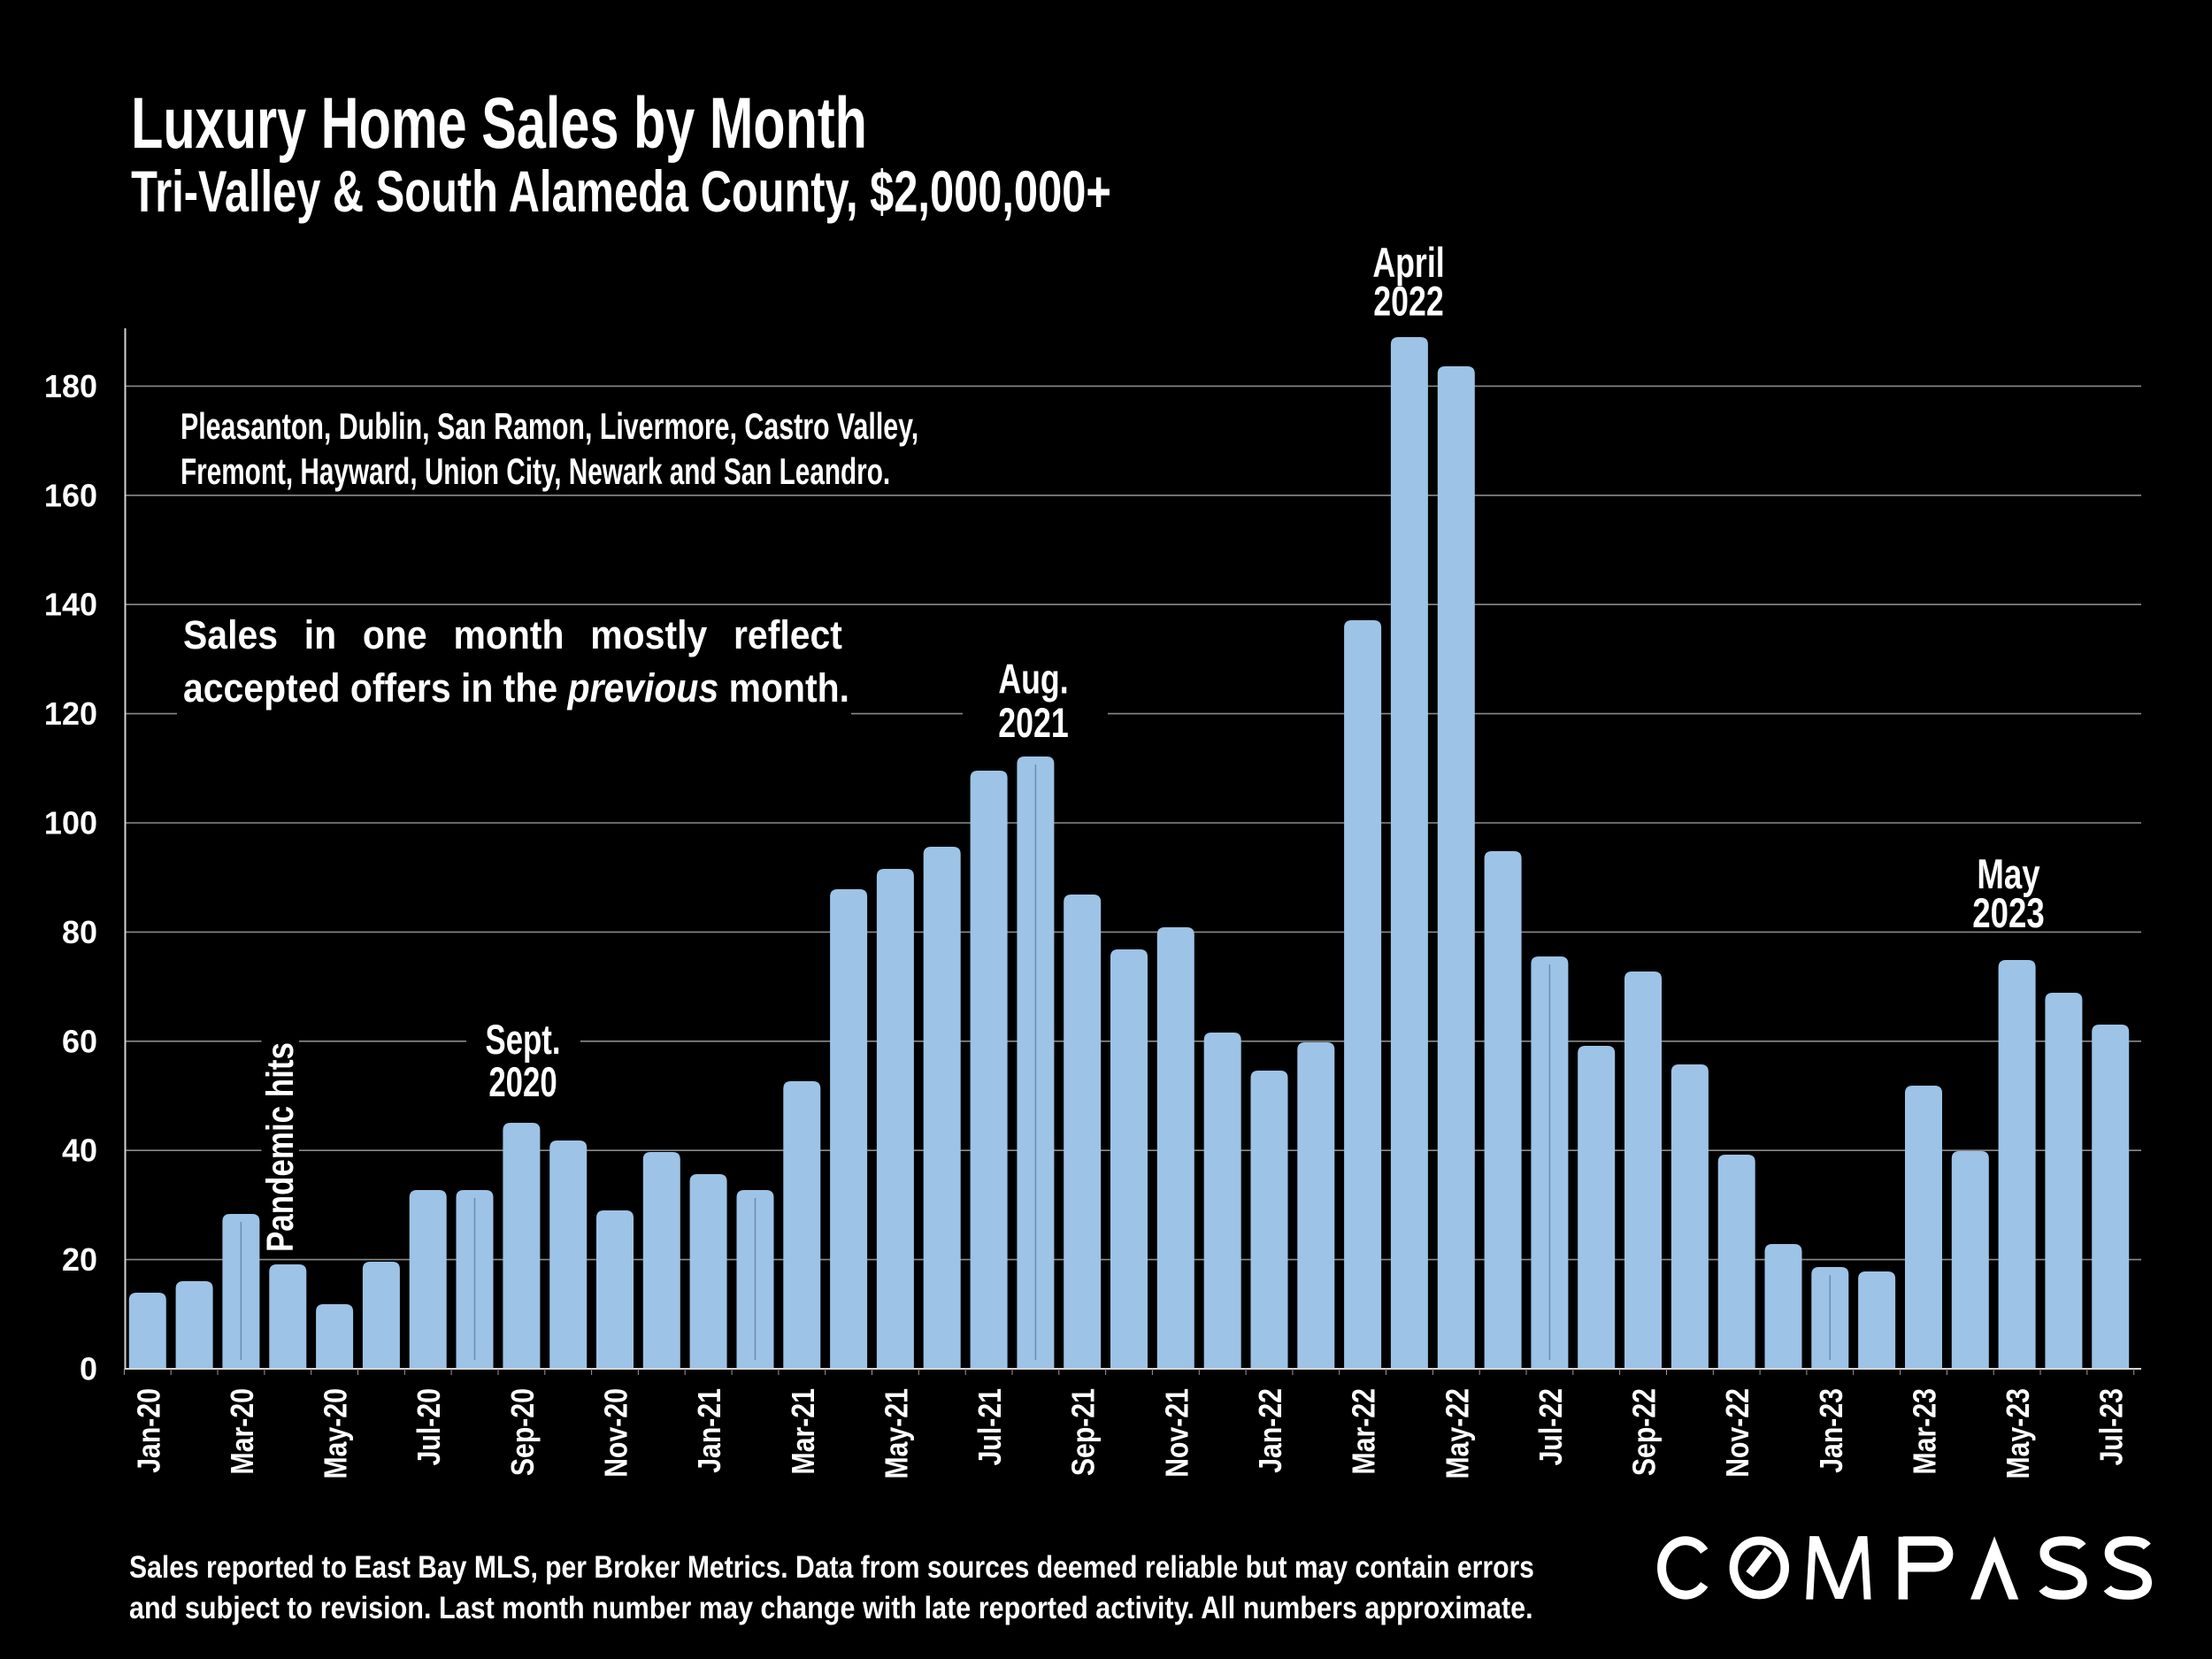 The image size is (2212, 1659). What do you see at coordinates (516, 688) in the screenshot?
I see `svg-text:accepted offers in the previou: accepted offers in the previous month.` at bounding box center [516, 688].